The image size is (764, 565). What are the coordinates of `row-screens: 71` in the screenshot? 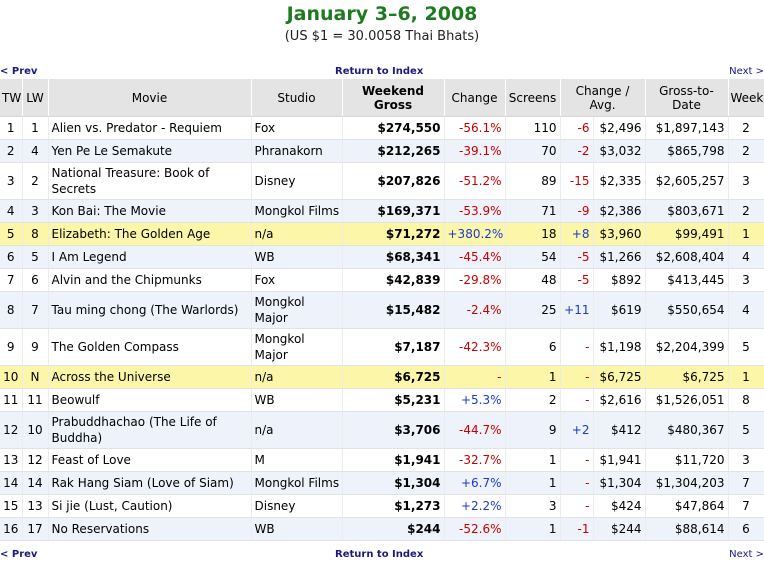 It's located at (533, 211).